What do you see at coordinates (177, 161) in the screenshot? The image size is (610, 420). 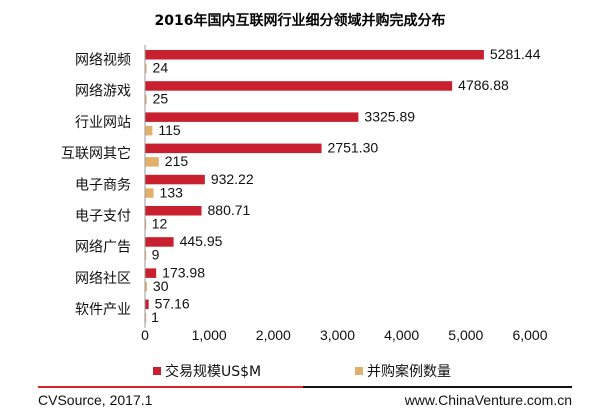 I see `data-label: 215` at bounding box center [177, 161].